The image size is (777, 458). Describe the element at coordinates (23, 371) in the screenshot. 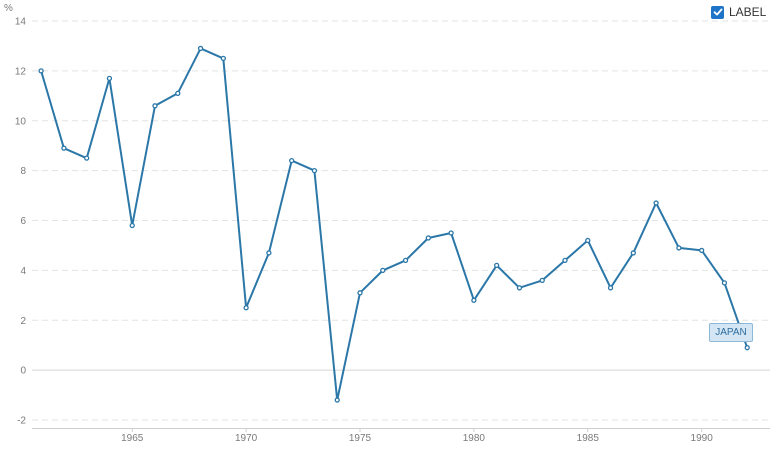

I see `y-tick-label: 0` at that location.